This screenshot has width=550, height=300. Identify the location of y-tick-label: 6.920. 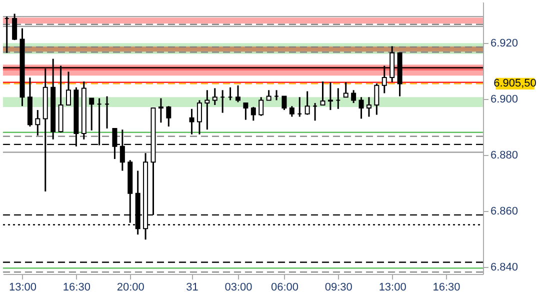
(504, 44).